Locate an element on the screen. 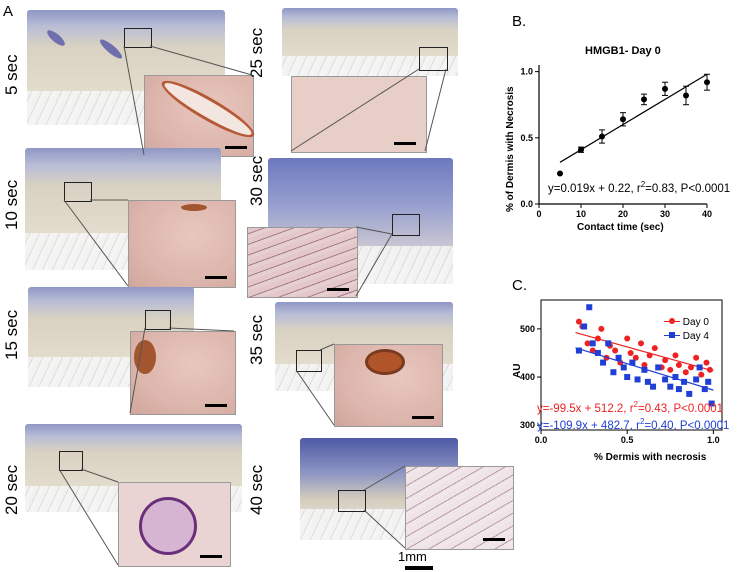 The width and height of the screenshot is (755, 572). equation-text-suffix: =0.83, P<0.0001 is located at coordinates (688, 188).